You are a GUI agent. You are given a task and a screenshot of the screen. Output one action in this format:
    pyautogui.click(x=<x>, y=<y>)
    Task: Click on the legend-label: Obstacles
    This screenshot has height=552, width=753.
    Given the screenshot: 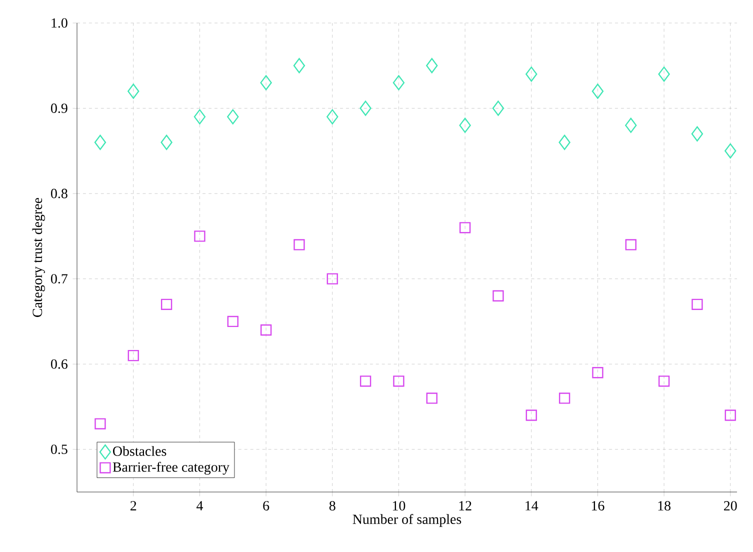 What is the action you would take?
    pyautogui.click(x=139, y=451)
    